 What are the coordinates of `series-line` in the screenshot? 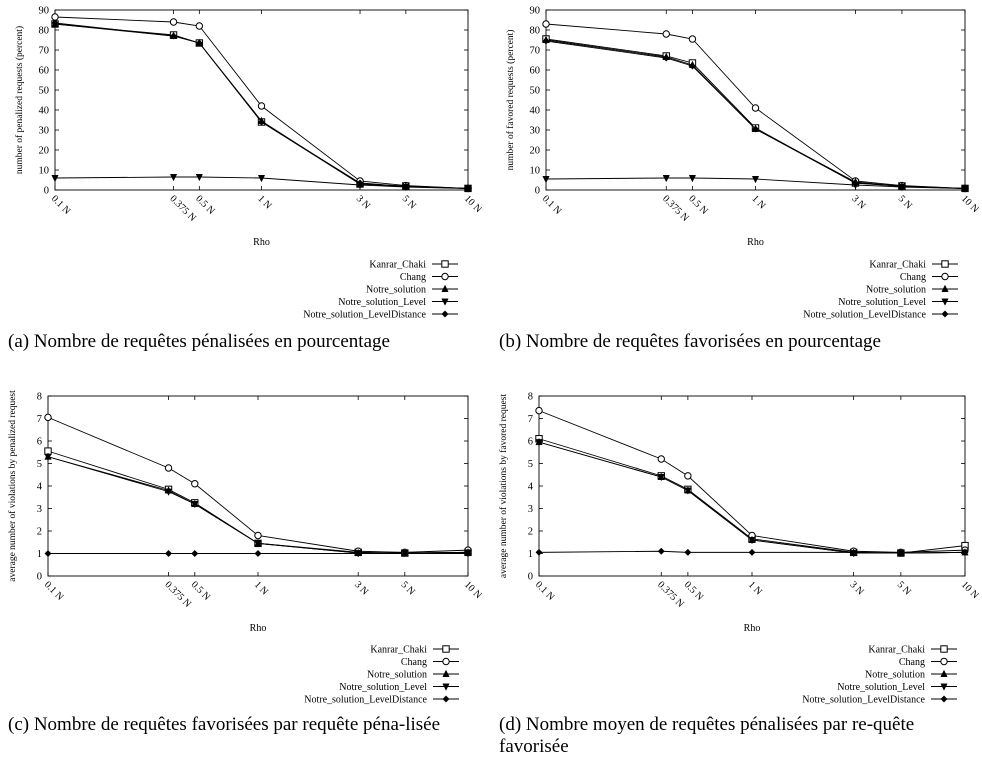 It's located at (755, 113).